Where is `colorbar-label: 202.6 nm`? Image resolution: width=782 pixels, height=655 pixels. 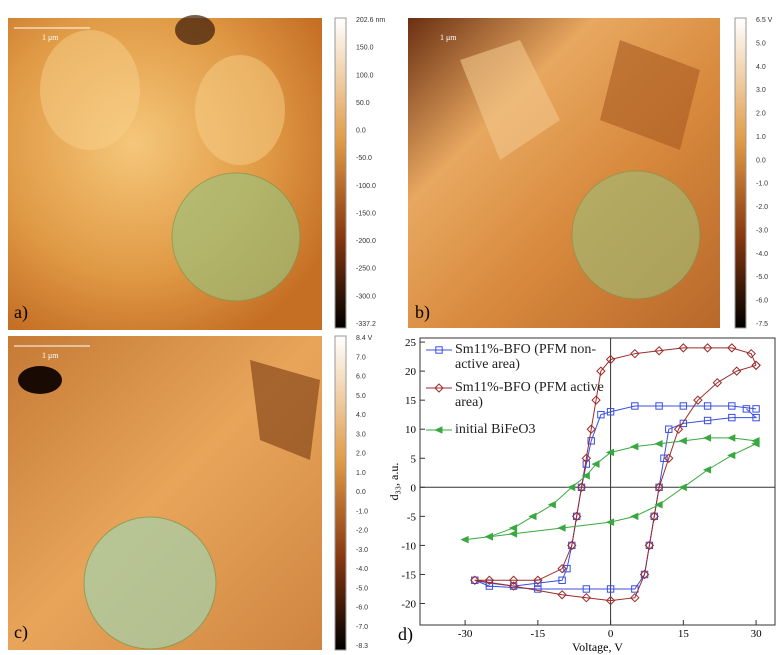 colorbar-label: 202.6 nm is located at coordinates (370, 20).